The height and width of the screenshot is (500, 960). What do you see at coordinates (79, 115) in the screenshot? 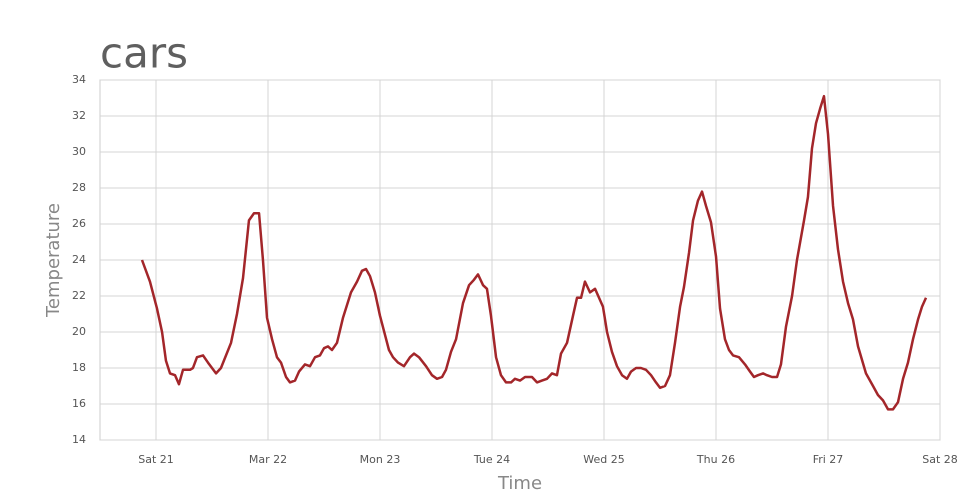
I see `y-tick-label: 32` at bounding box center [79, 115].